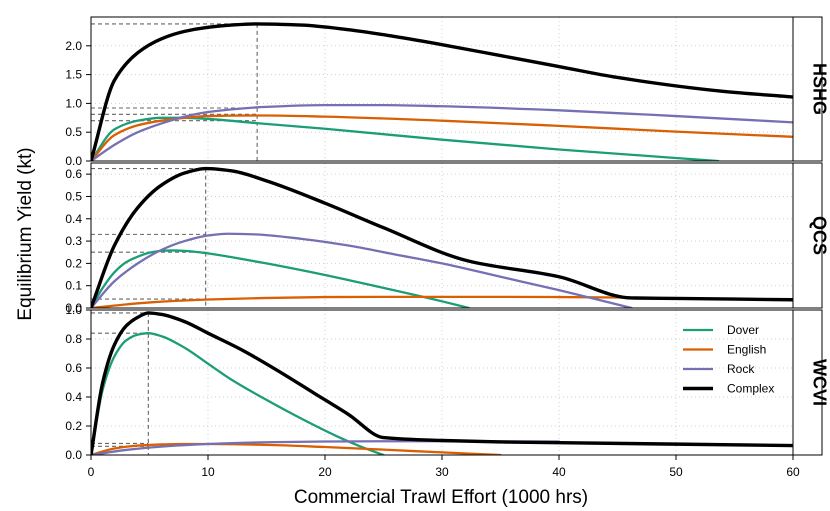 The height and width of the screenshot is (511, 830). What do you see at coordinates (73, 286) in the screenshot?
I see `y-tick-label: 0.1` at bounding box center [73, 286].